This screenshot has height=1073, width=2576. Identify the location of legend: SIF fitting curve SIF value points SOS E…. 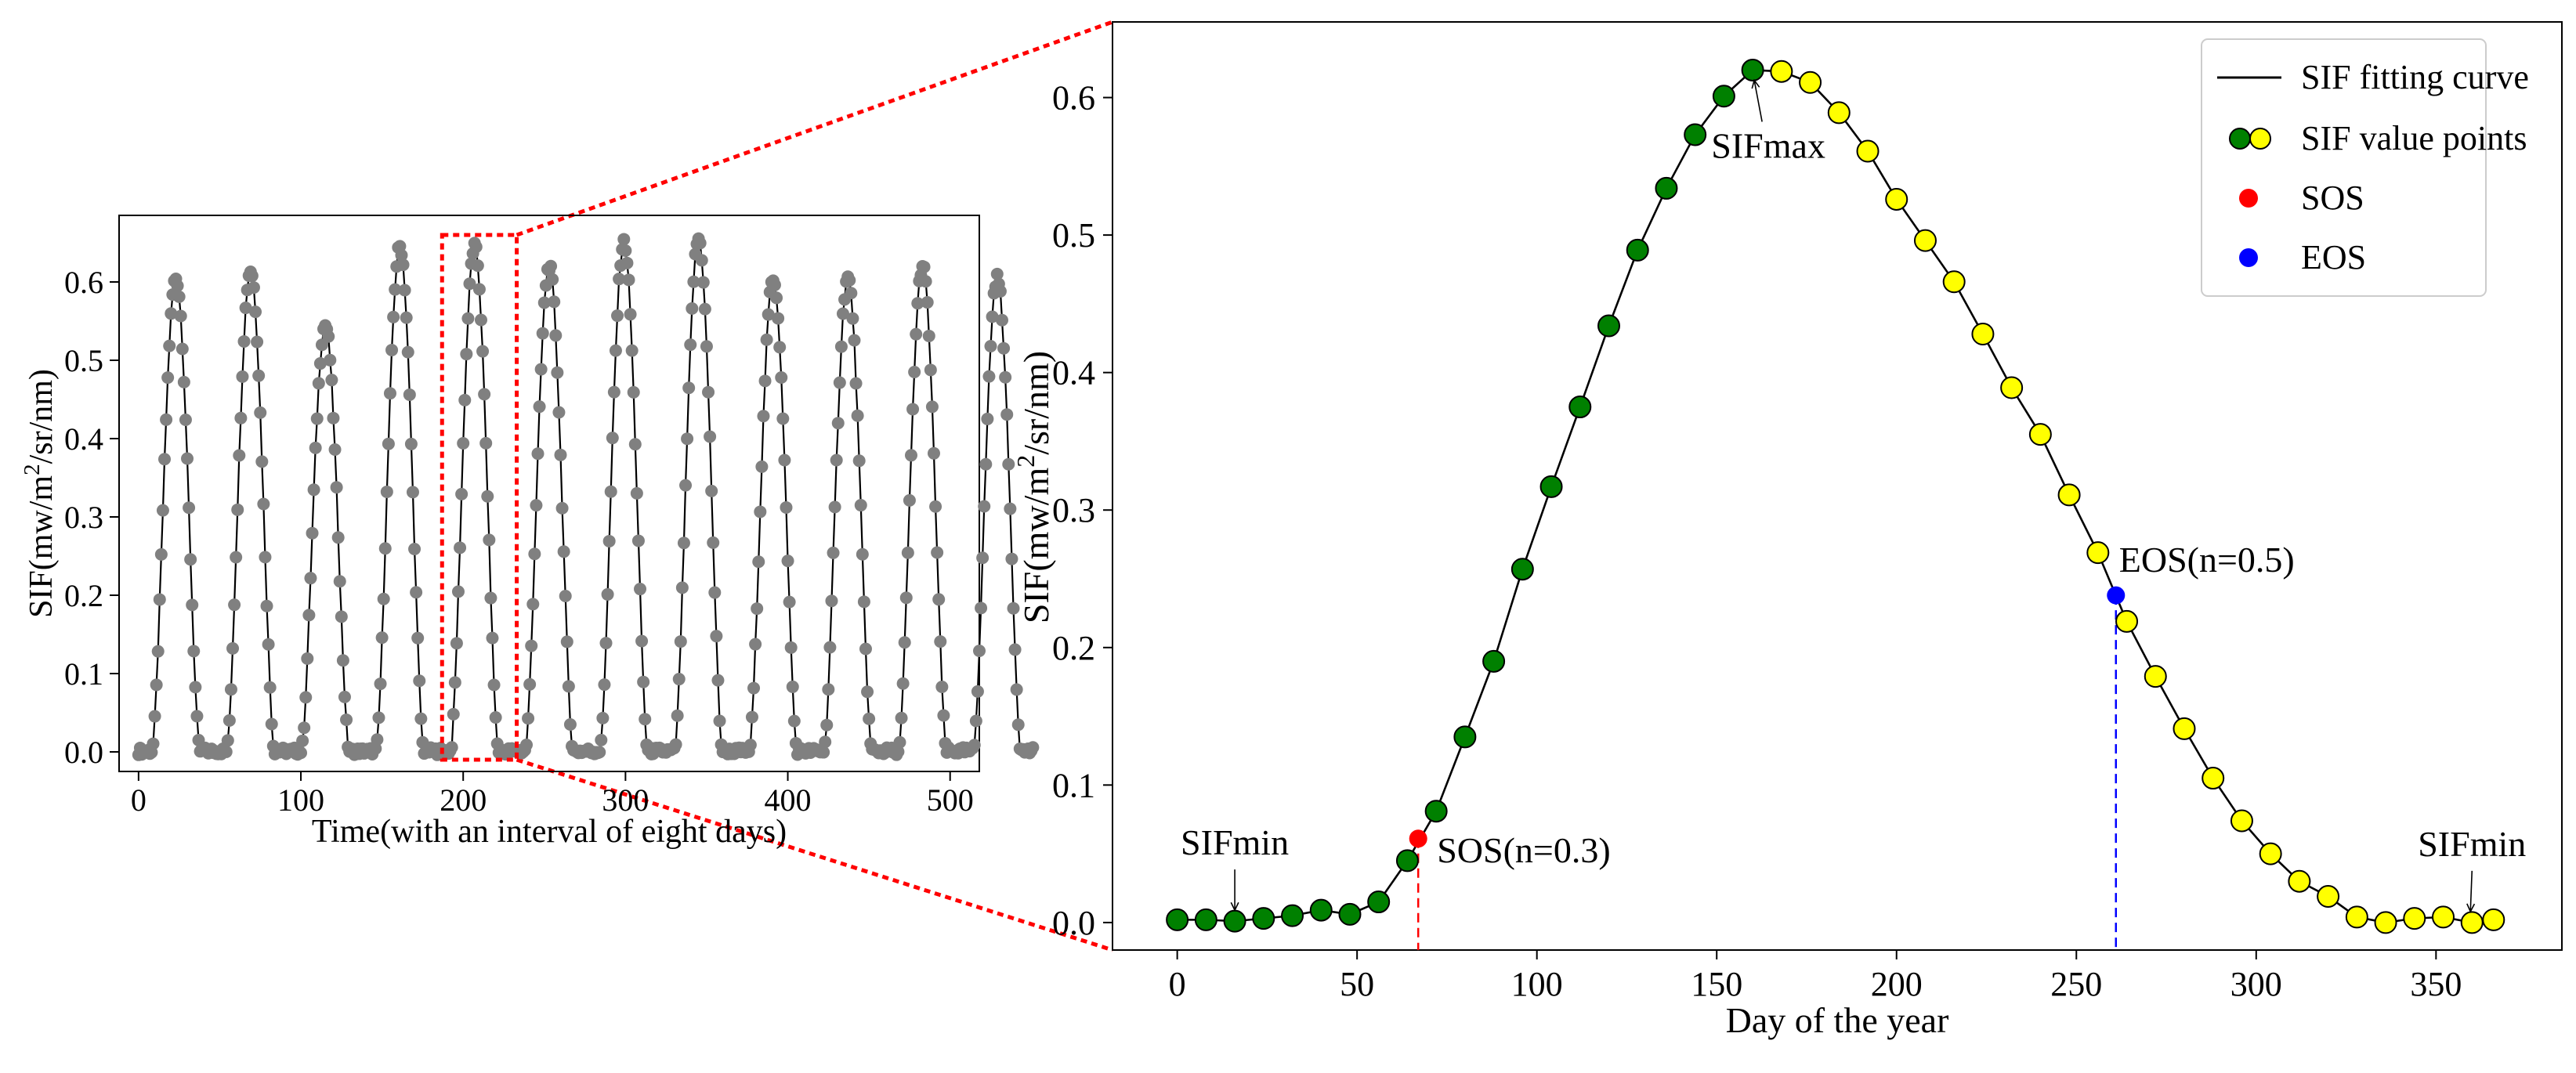
(2365, 168).